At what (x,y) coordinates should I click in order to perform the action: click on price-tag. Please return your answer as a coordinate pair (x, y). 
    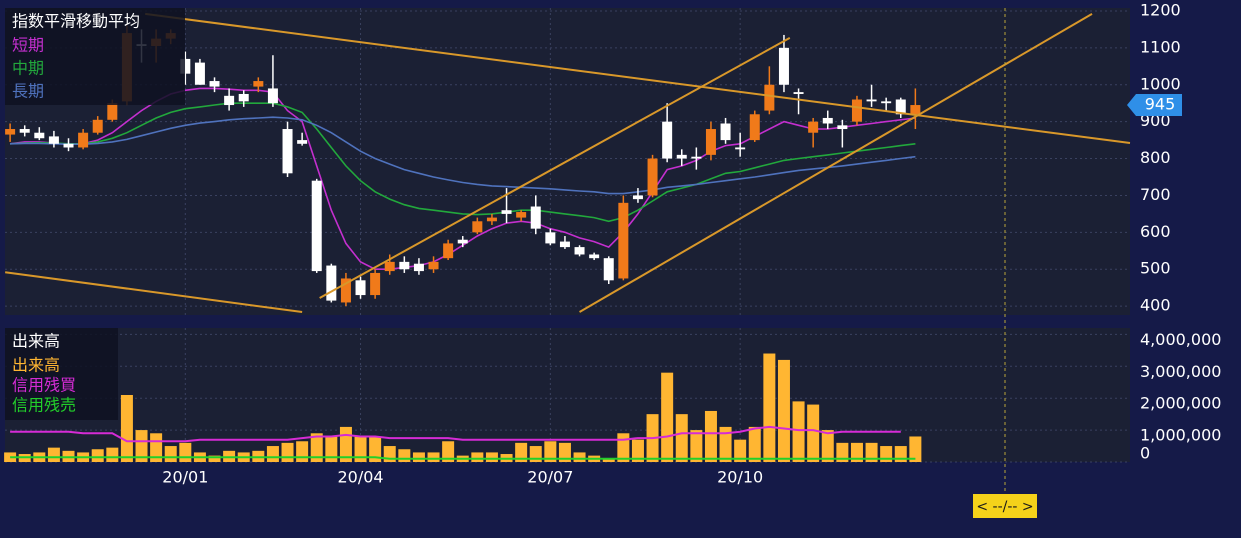
    Looking at the image, I should click on (1154, 105).